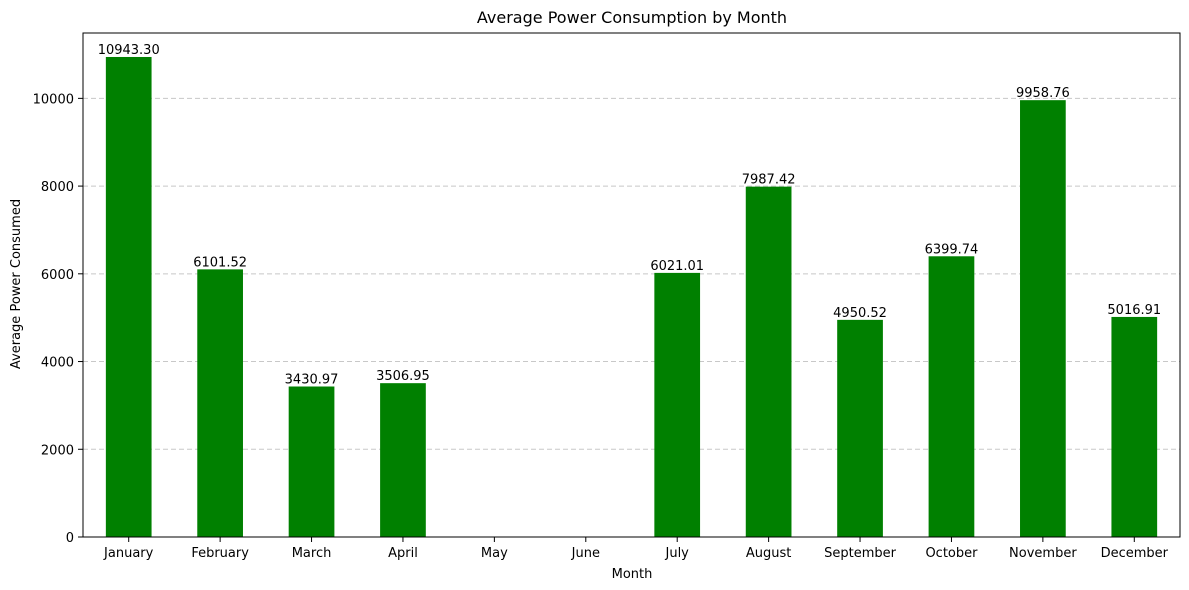 This screenshot has height=590, width=1189. I want to click on x-tick-label-june: June, so click(585, 553).